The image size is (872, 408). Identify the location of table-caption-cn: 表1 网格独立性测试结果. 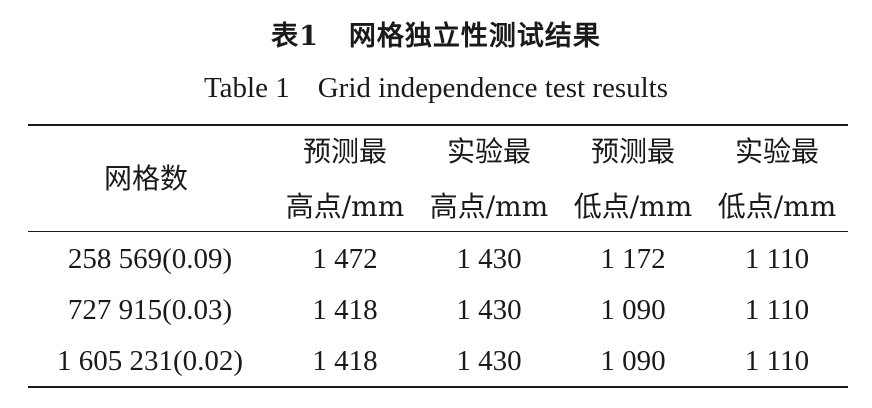
(436, 33).